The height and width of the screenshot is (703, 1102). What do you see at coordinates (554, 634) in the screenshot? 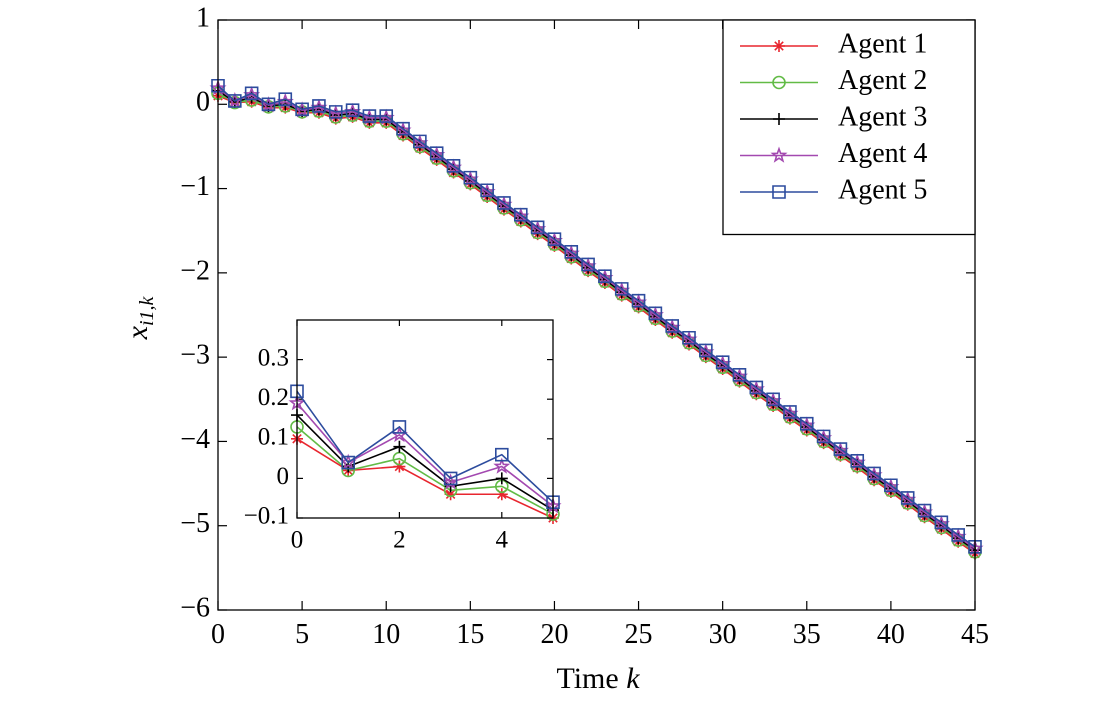
I see `x-tick-label: 20` at bounding box center [554, 634].